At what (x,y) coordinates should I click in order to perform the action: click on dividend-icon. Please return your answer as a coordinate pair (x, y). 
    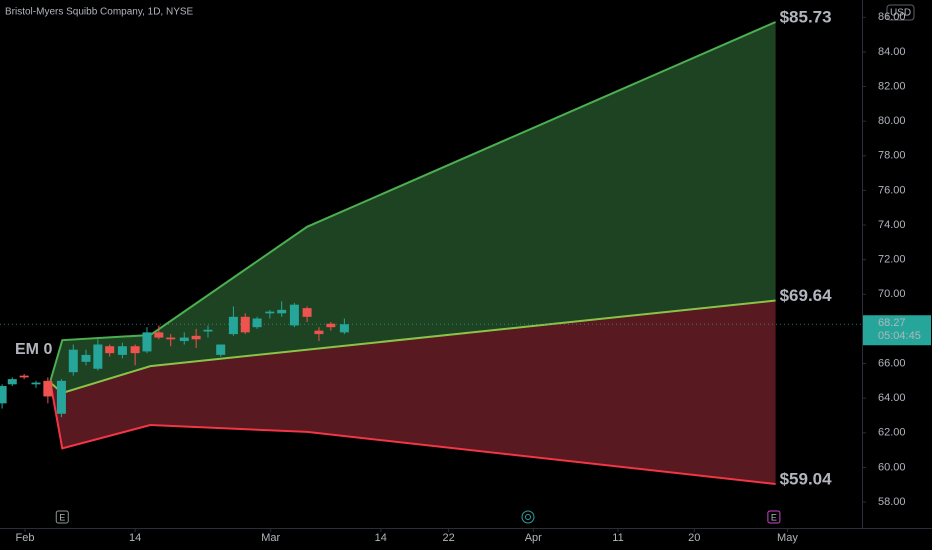
    Looking at the image, I should click on (528, 517).